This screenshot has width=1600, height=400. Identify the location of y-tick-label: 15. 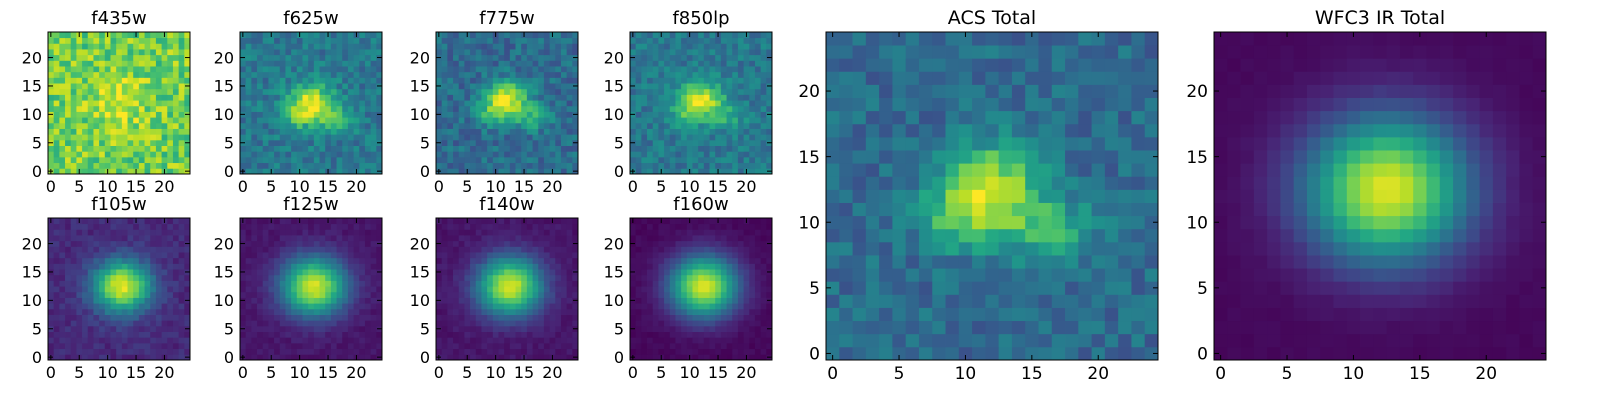
(32, 272).